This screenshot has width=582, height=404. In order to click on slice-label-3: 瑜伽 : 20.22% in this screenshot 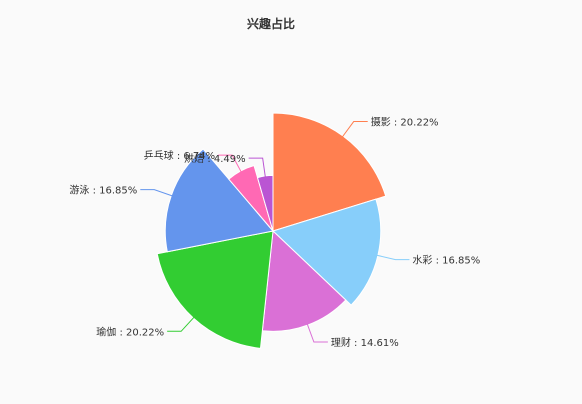, I will do `click(130, 331)`.